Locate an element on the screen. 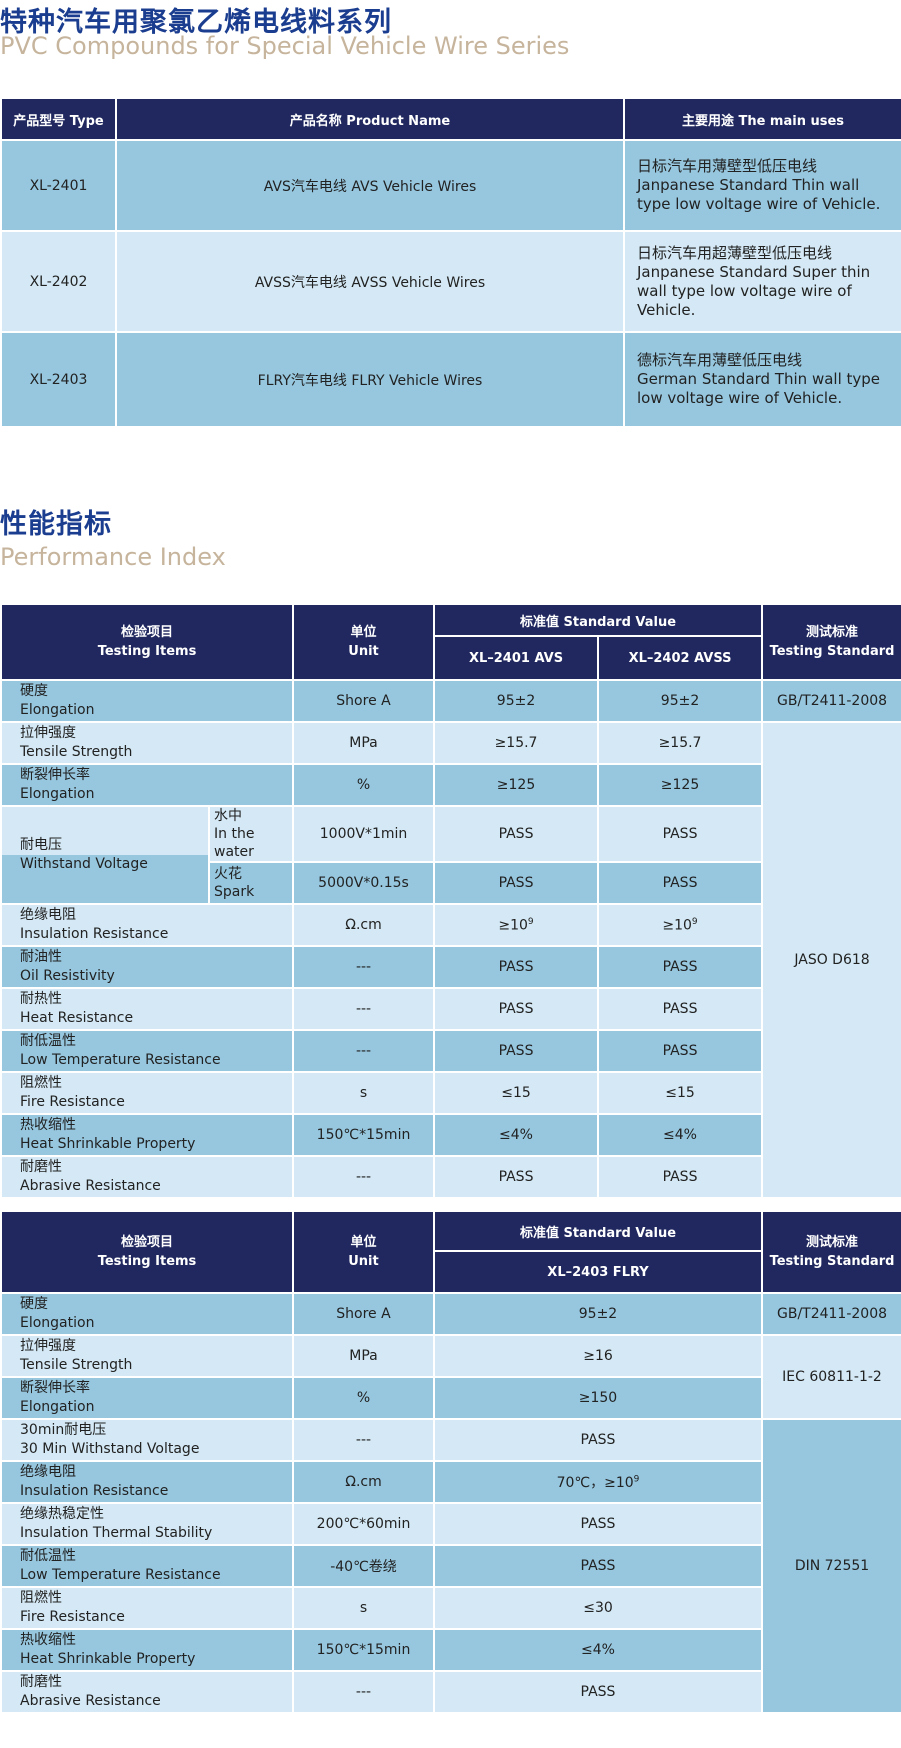 The image size is (901, 1748). table-cell: 30min耐电压 30 Min Withstand Voltage is located at coordinates (147, 1440).